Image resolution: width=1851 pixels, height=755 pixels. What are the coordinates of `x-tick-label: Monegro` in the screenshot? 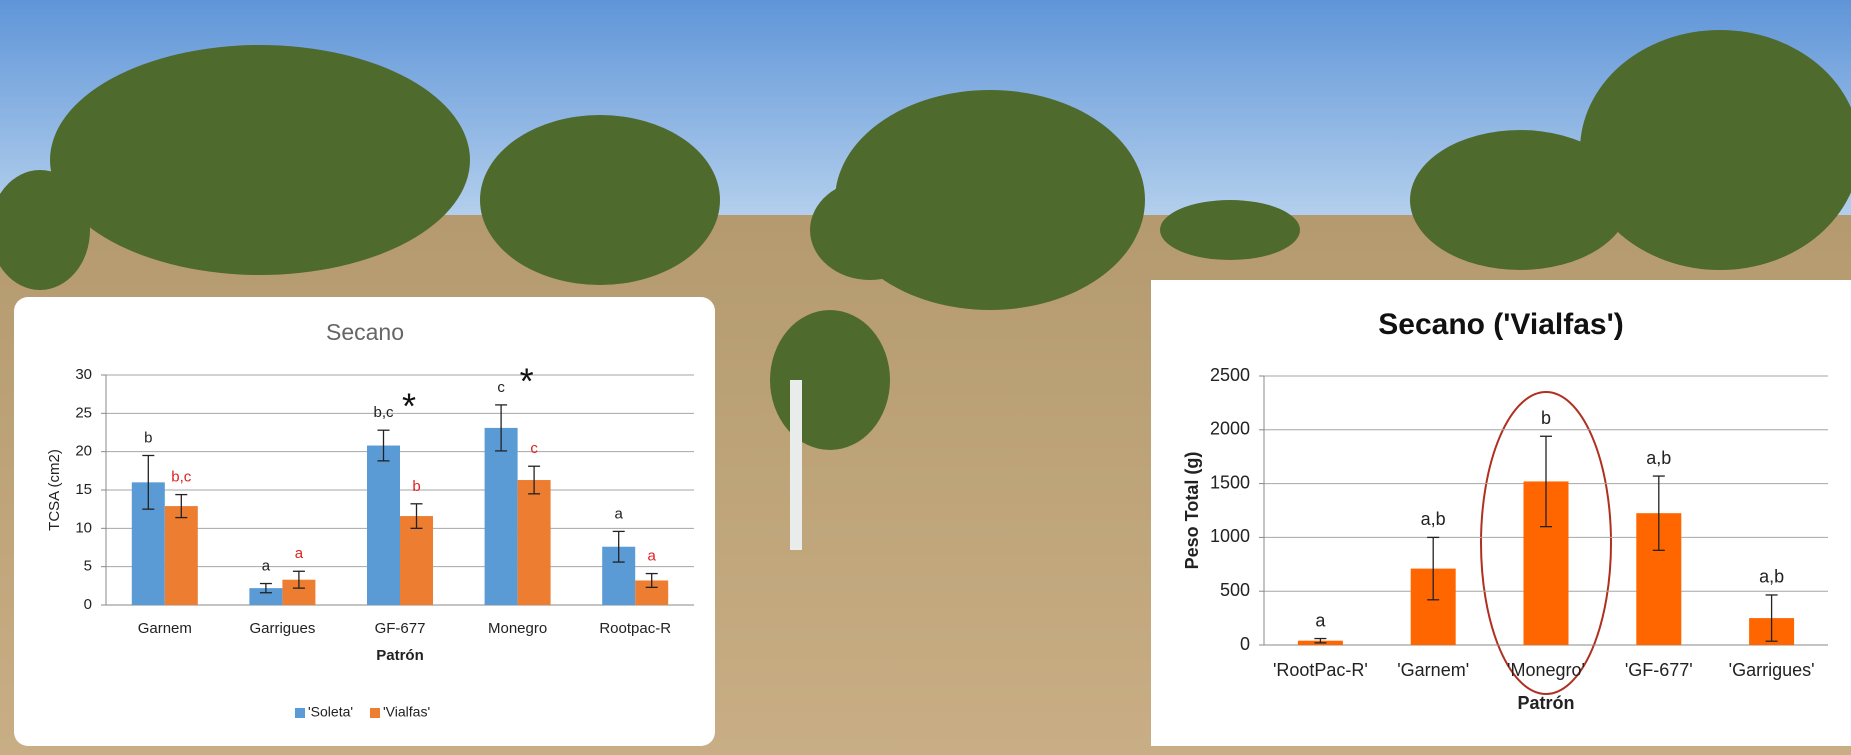 It's located at (517, 628).